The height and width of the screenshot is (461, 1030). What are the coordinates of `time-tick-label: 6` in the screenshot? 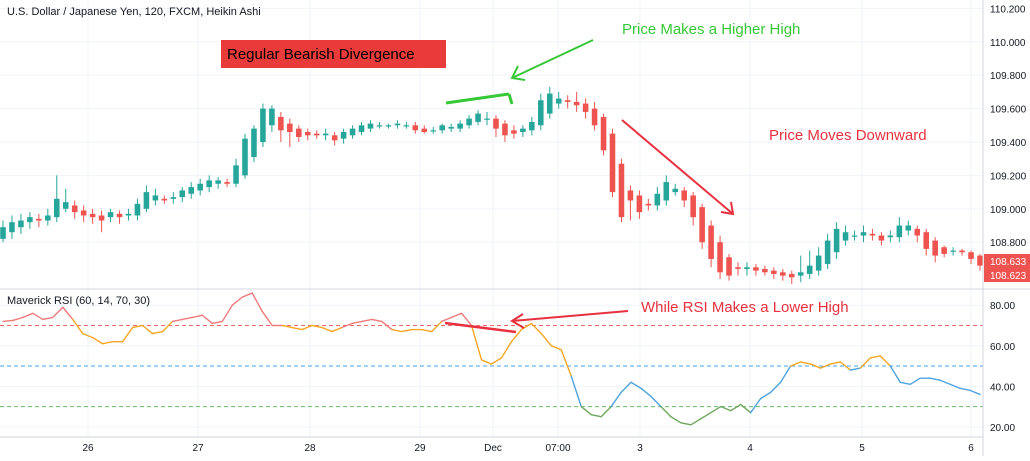 It's located at (971, 448).